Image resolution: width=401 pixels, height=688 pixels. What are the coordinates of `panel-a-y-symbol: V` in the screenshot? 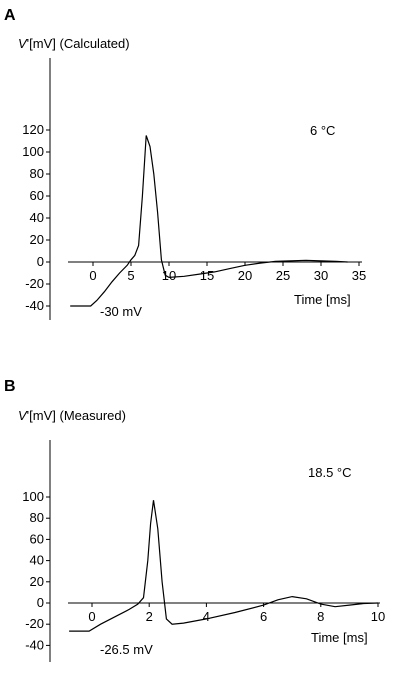 It's located at (23, 43).